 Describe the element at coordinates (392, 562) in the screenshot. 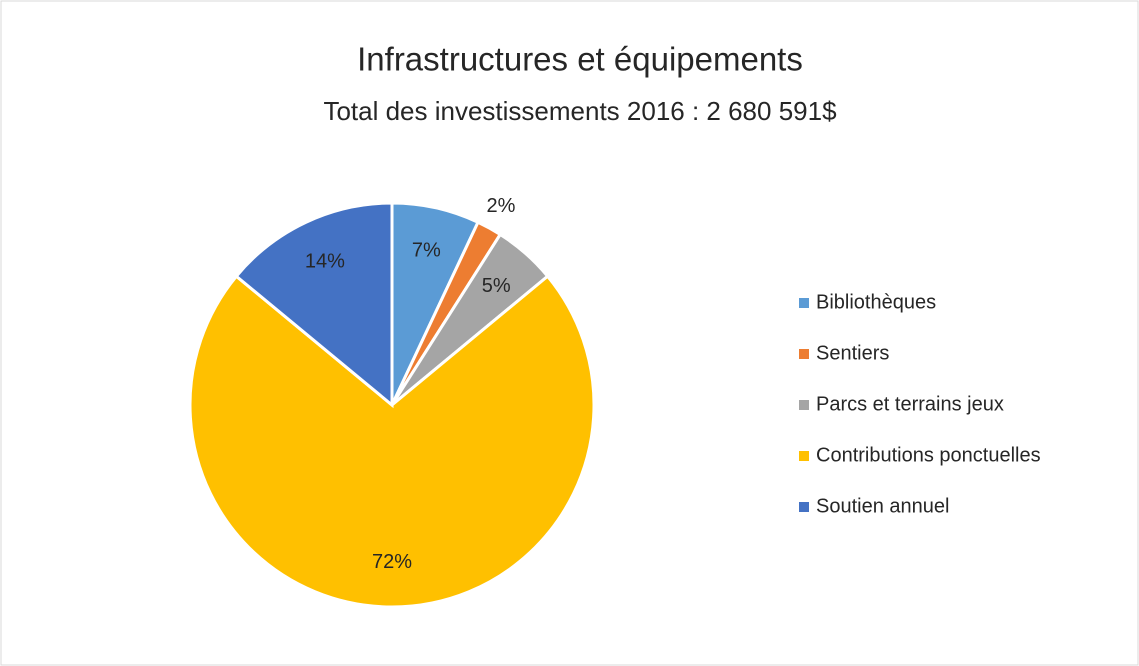

I see `data-label: 72%` at that location.